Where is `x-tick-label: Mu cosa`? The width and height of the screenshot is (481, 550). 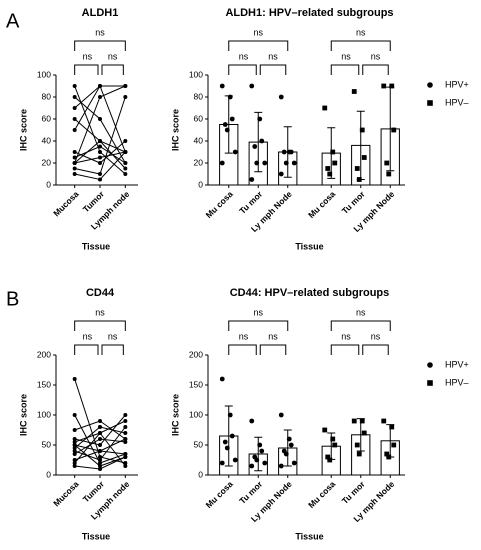 x-tick-label: Mu cosa is located at coordinates (219, 204).